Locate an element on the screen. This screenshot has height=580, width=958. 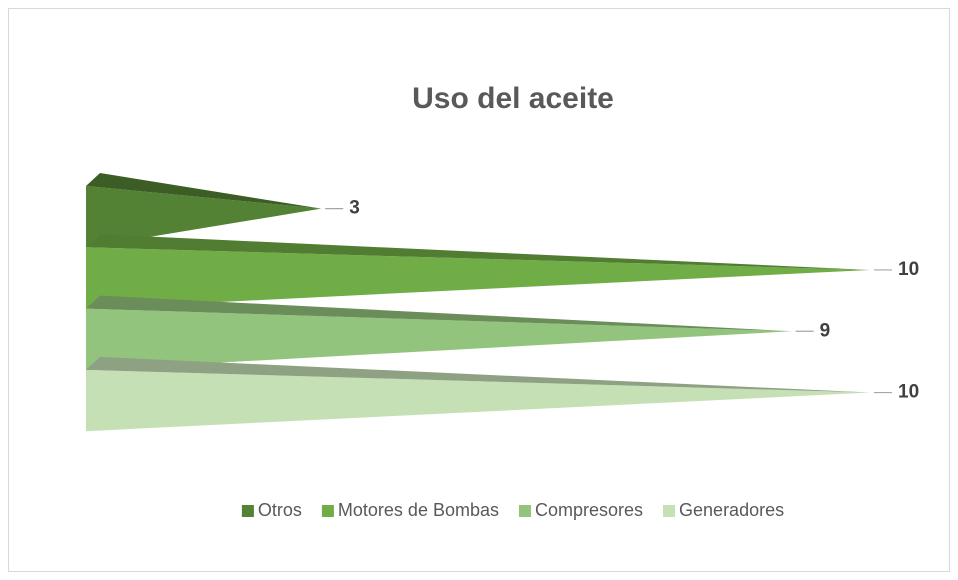
data-label: 3 is located at coordinates (354, 208).